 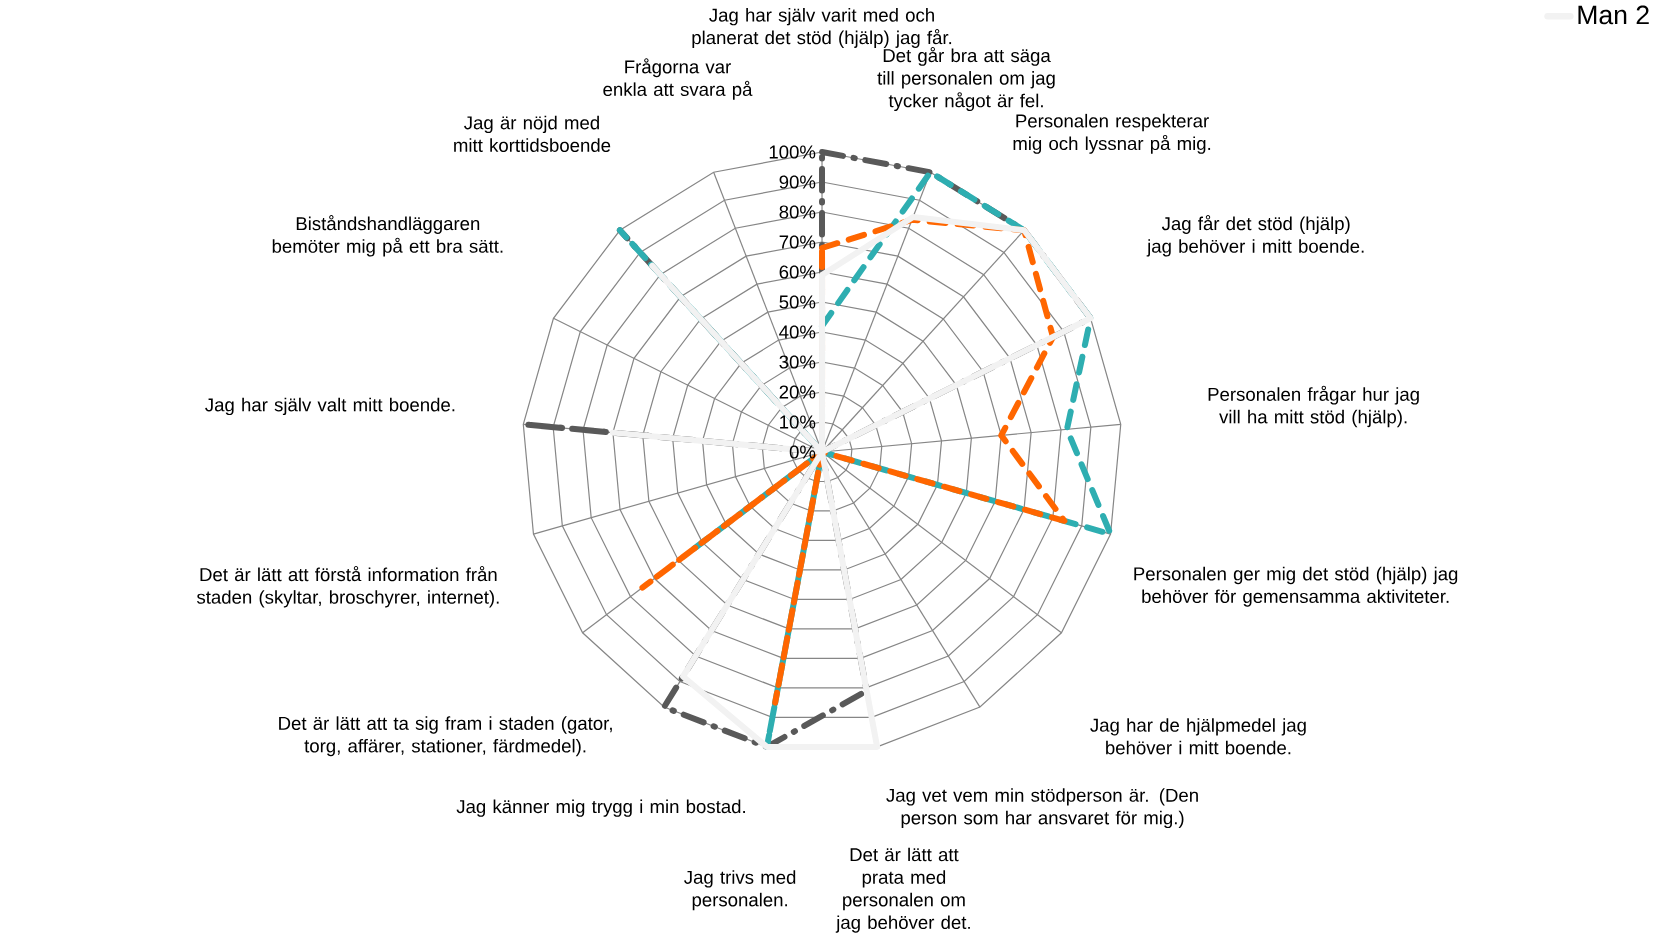 What do you see at coordinates (798, 422) in the screenshot?
I see `y-tick-label: 10%` at bounding box center [798, 422].